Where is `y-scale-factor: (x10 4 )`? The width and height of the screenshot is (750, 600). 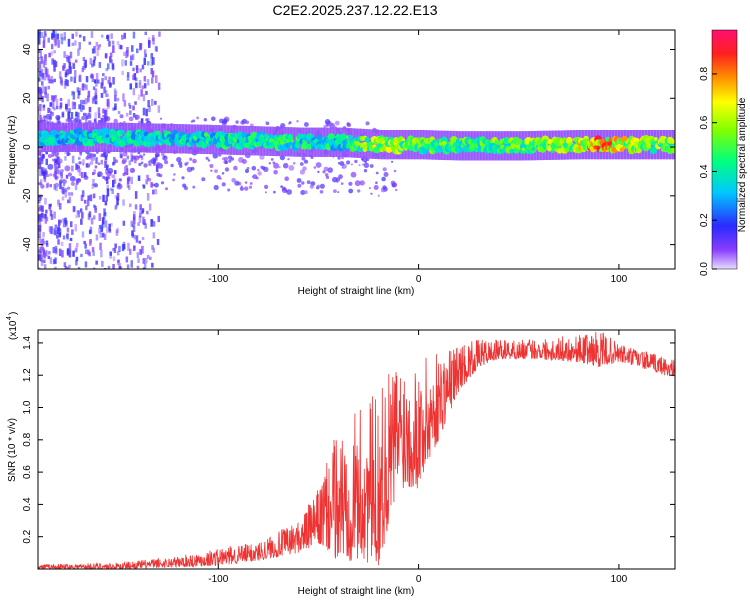
y-scale-factor: (x10 4 ) is located at coordinates (12, 326).